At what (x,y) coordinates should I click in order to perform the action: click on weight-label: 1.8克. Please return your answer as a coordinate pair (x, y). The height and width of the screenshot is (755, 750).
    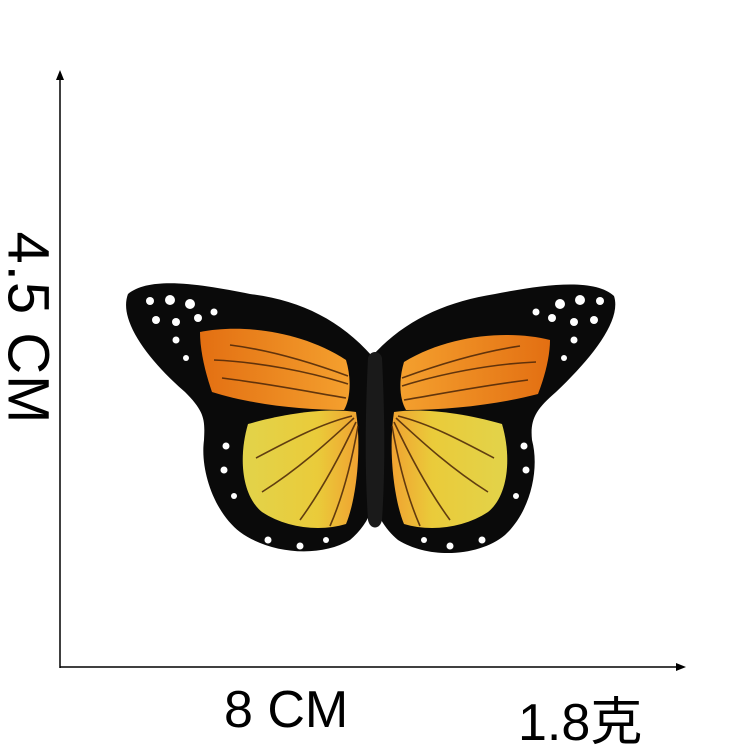
    Looking at the image, I should click on (580, 717).